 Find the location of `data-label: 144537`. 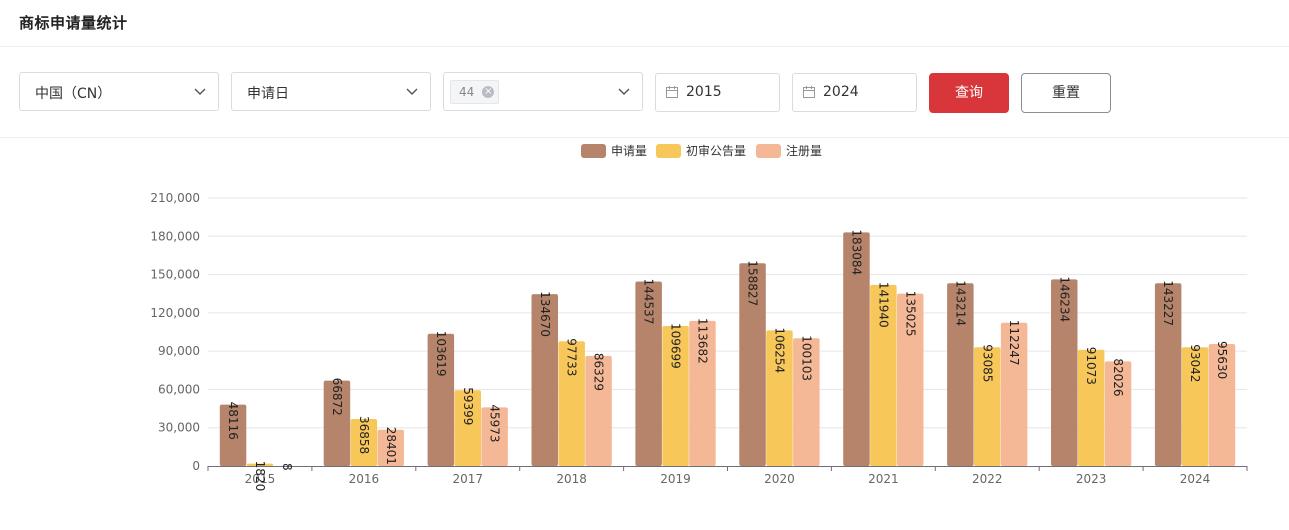

data-label: 144537 is located at coordinates (649, 302).